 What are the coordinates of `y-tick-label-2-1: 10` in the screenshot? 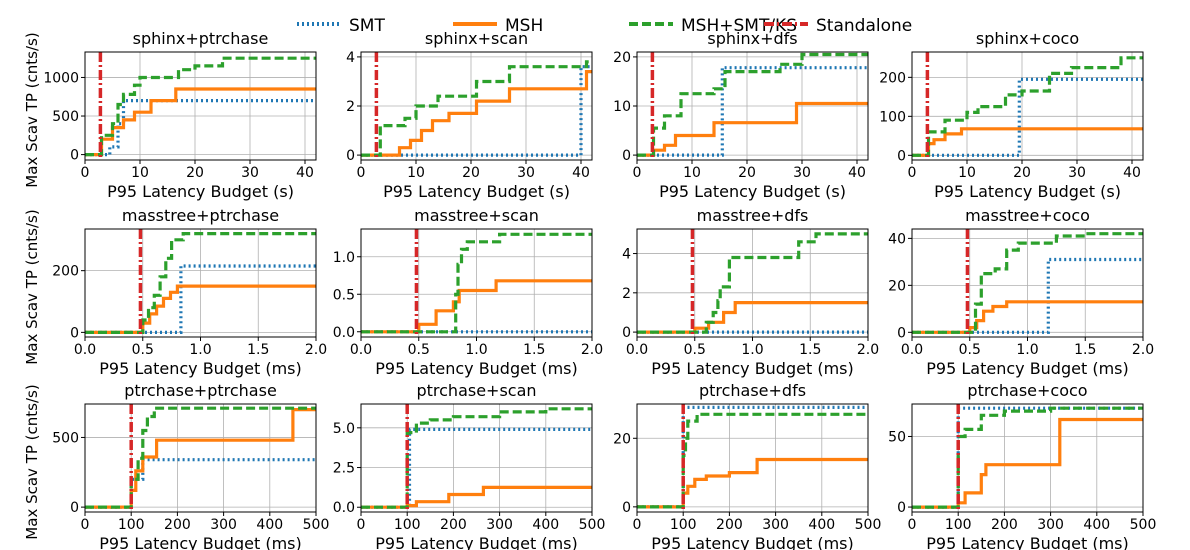 It's located at (622, 107).